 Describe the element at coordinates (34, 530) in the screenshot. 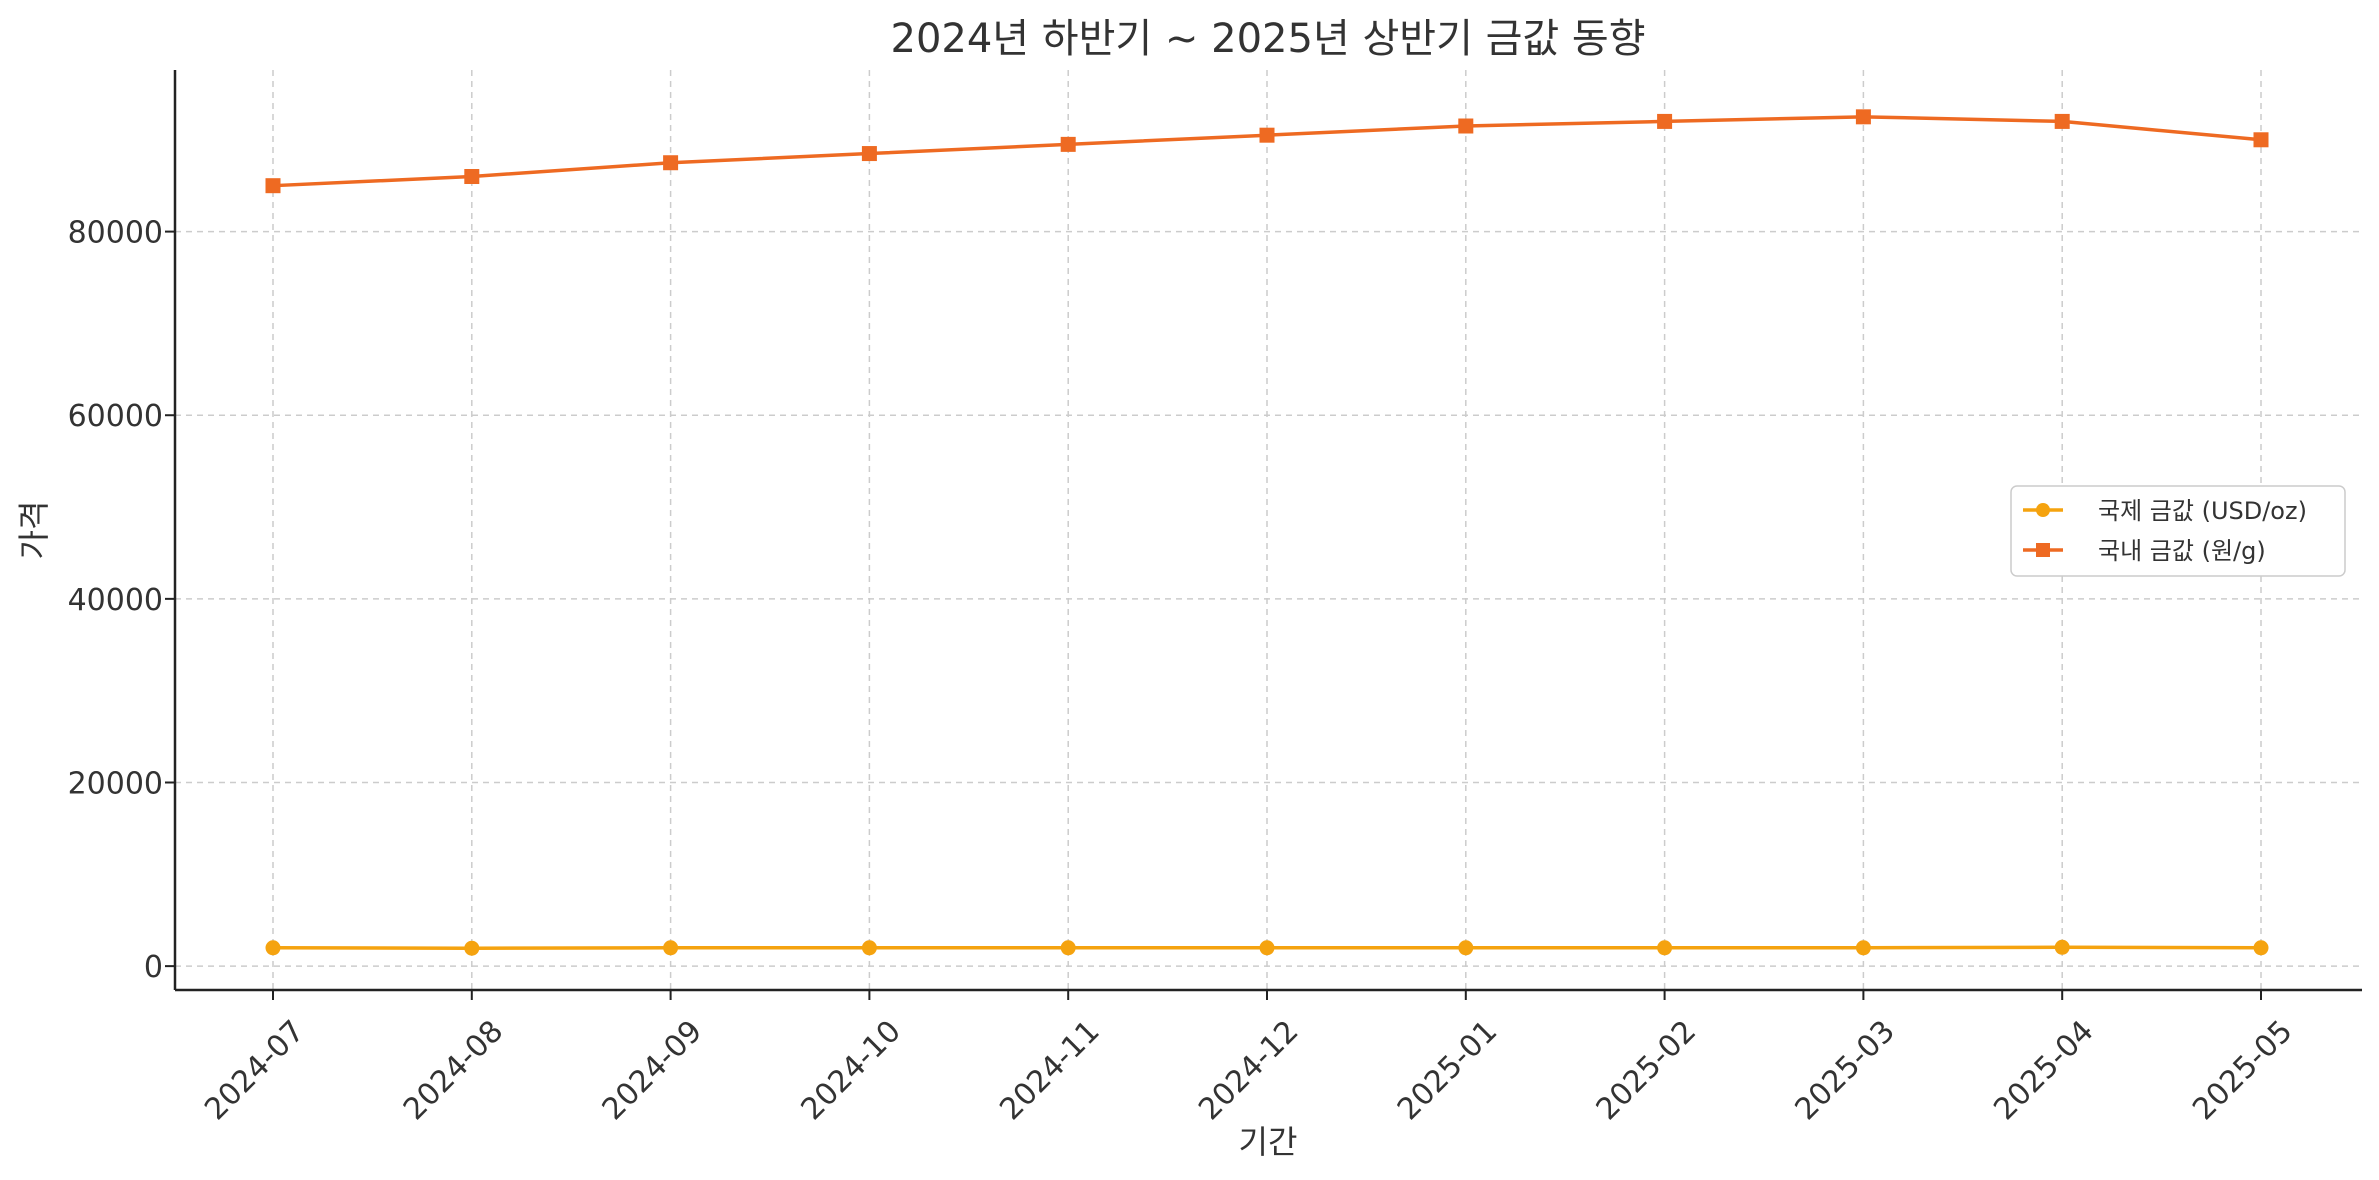

I see `y-axis-label: 가격` at that location.